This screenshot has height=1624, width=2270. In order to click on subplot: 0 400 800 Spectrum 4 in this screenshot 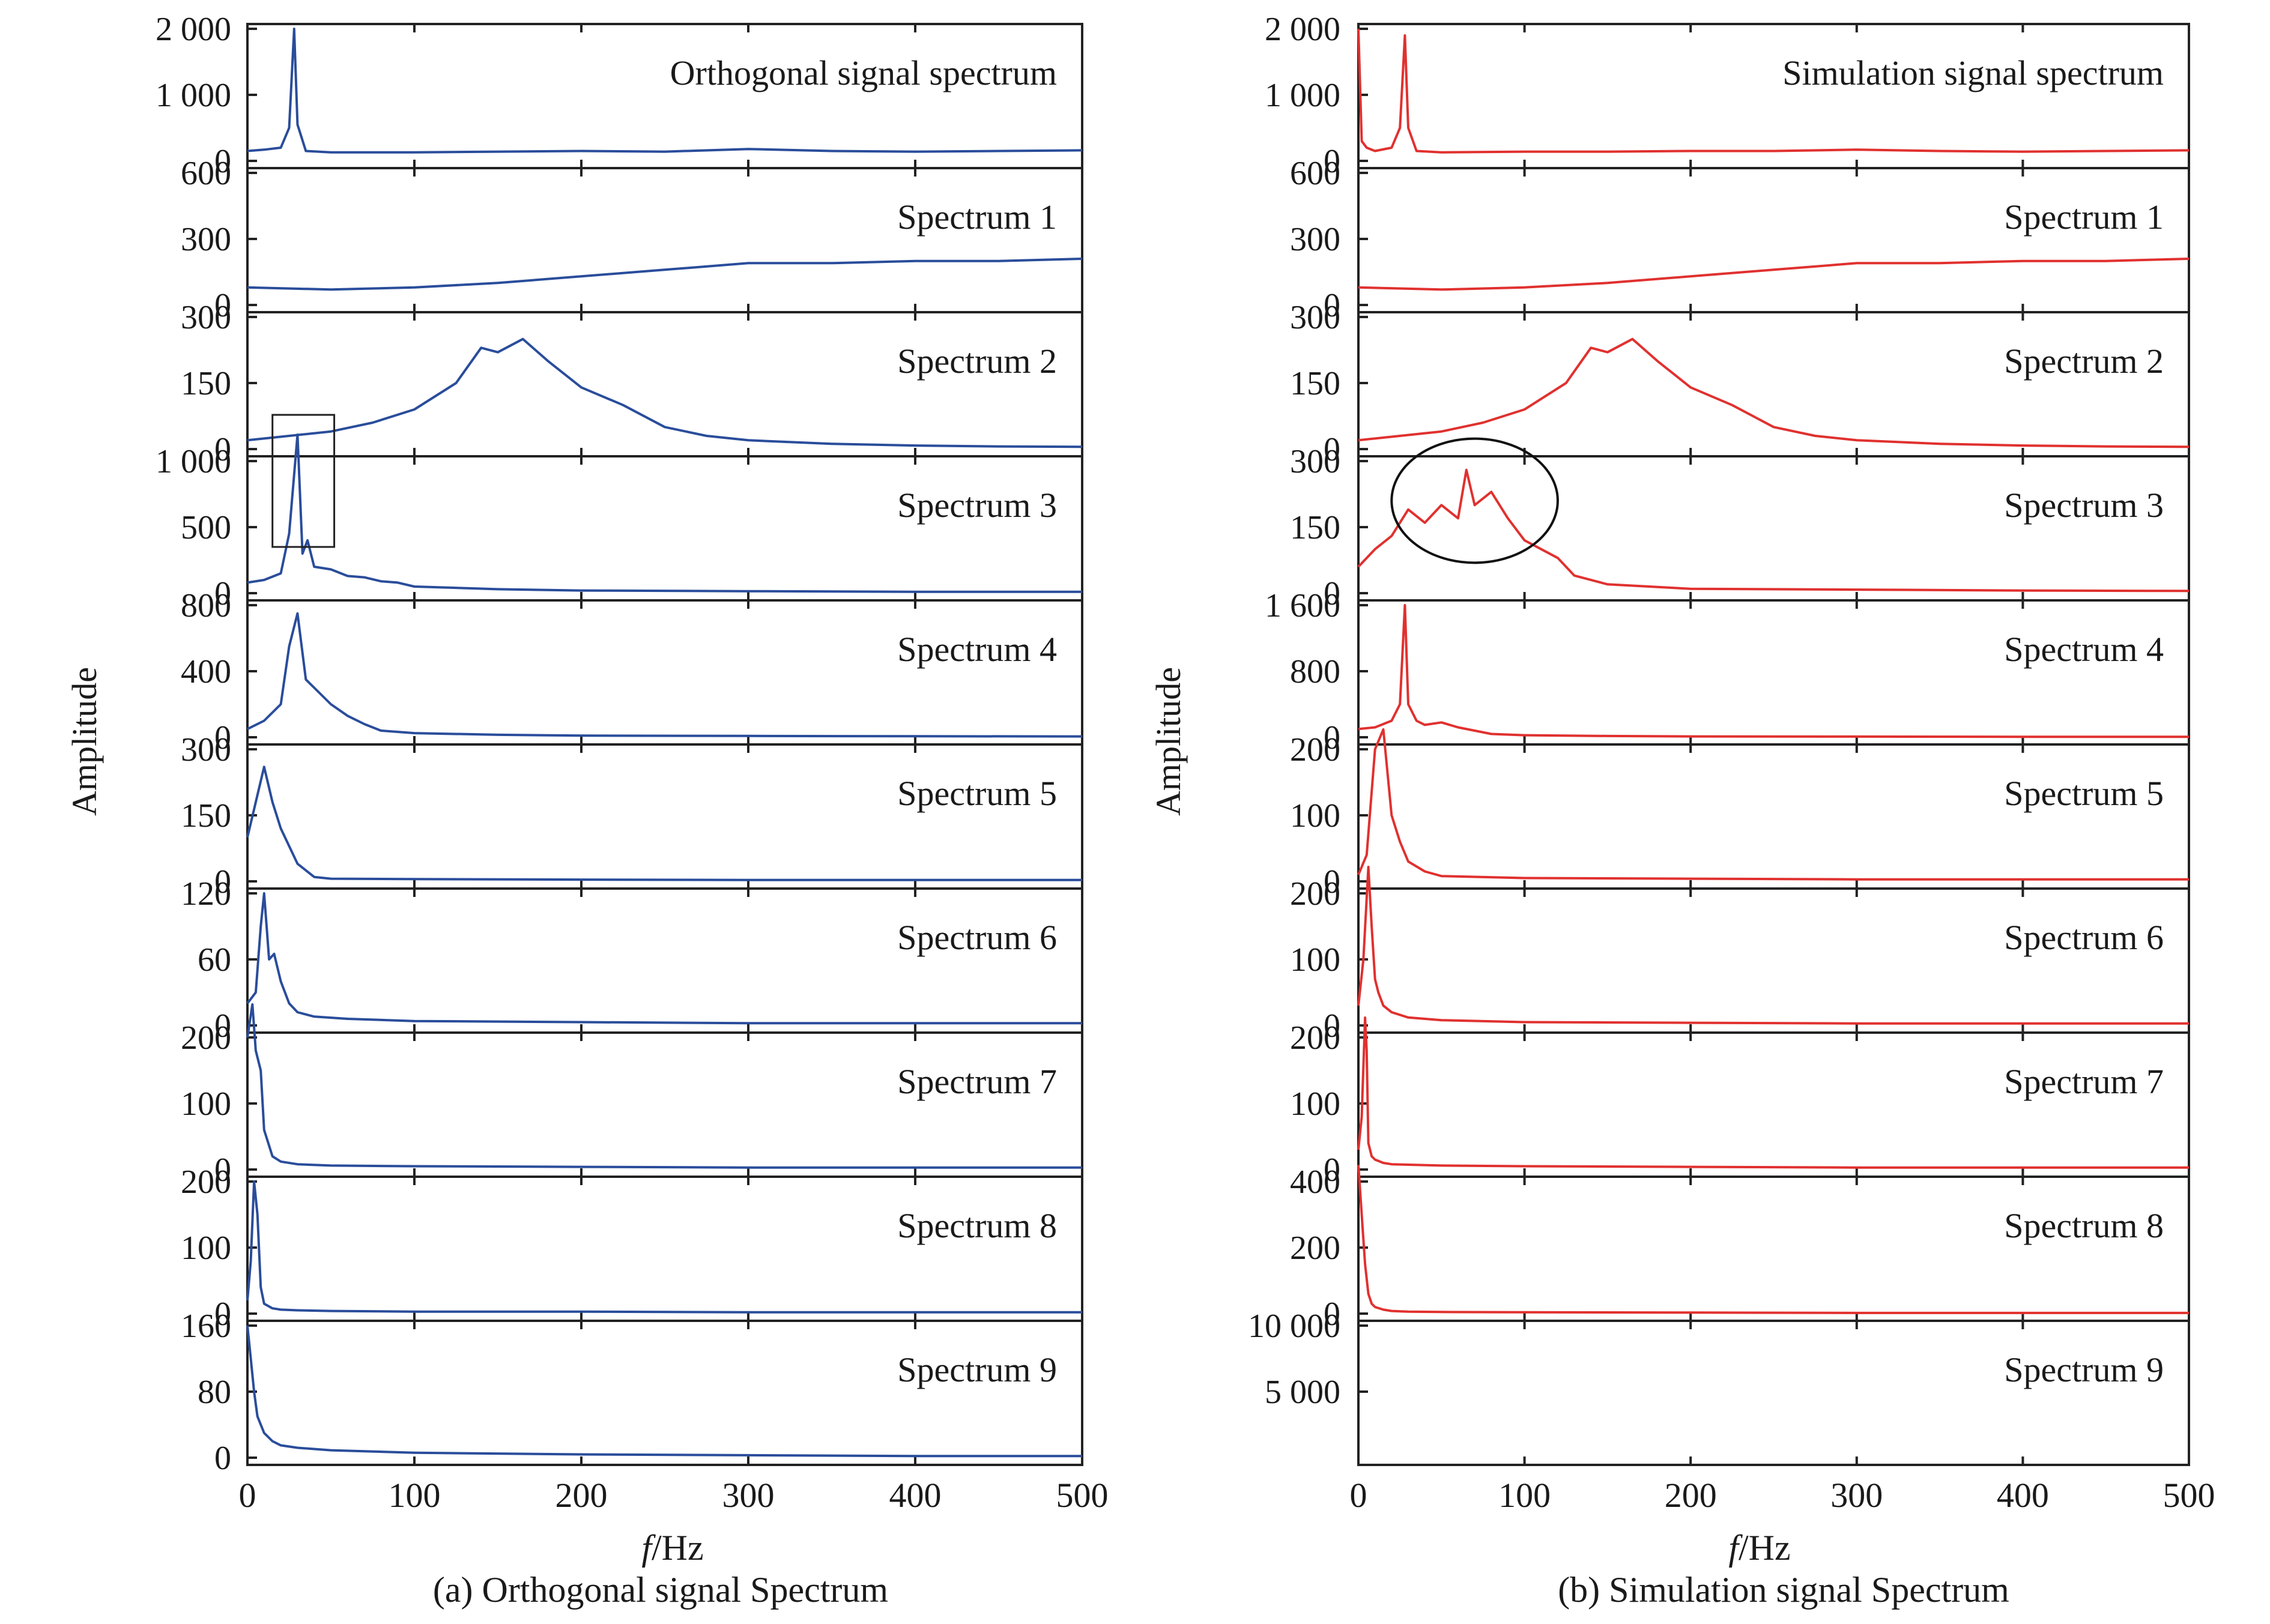, I will do `click(632, 671)`.